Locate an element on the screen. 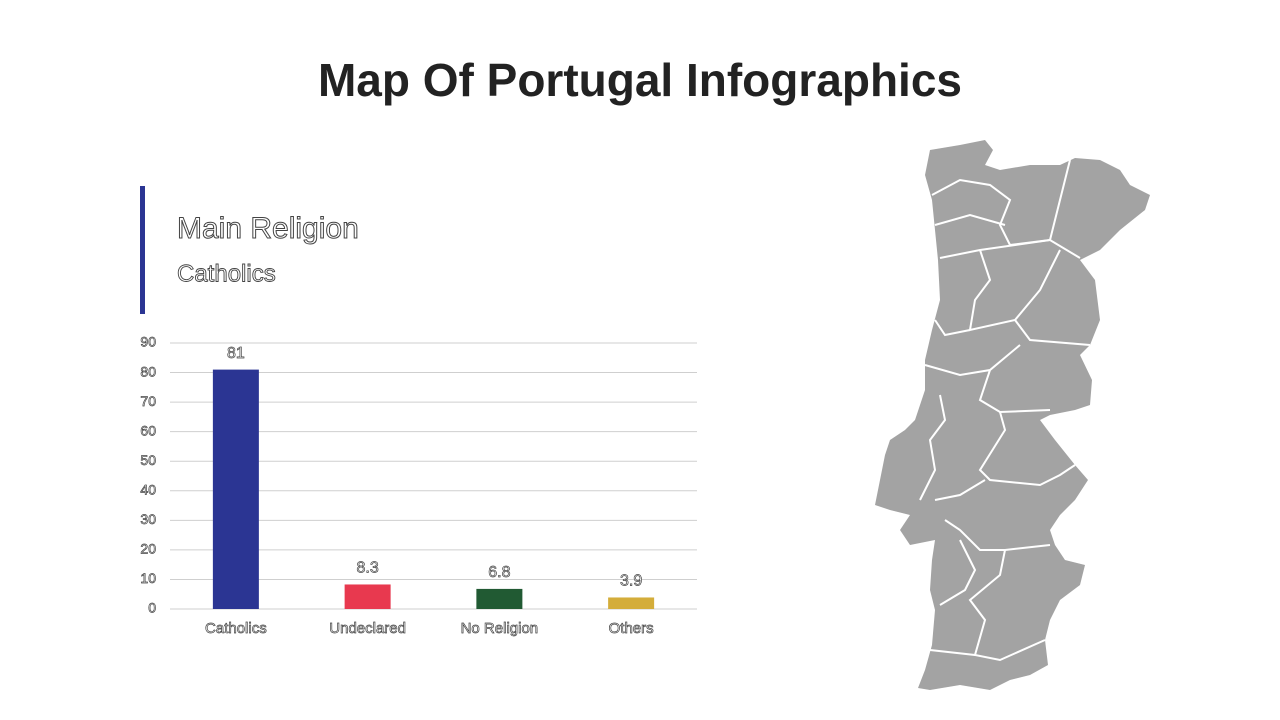 This screenshot has height=720, width=1280. accent-bar is located at coordinates (142, 250).